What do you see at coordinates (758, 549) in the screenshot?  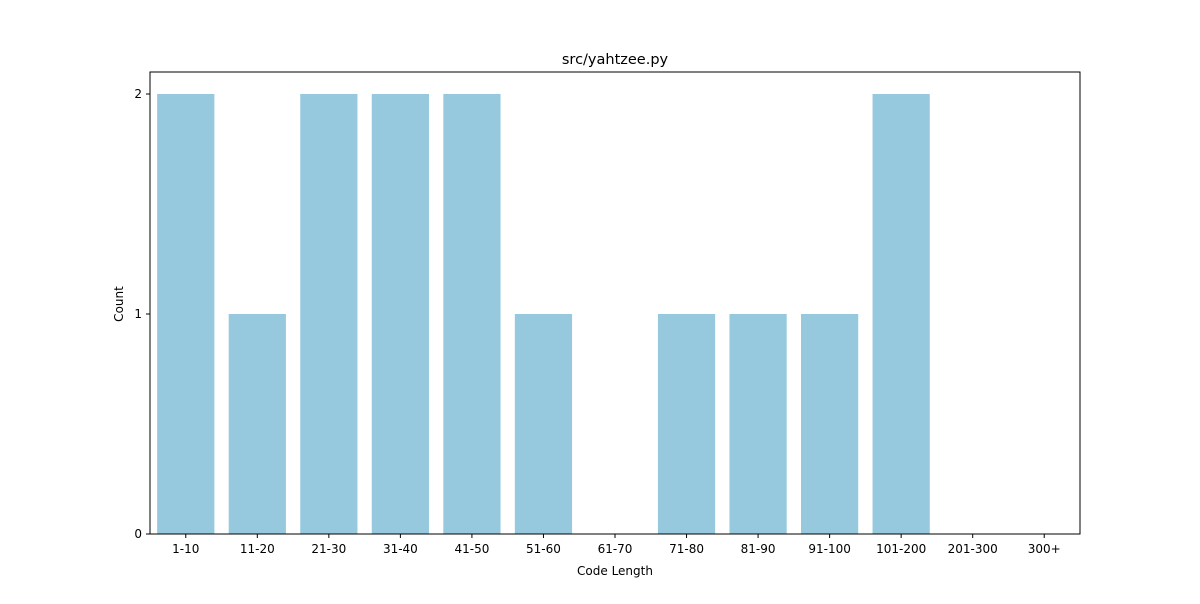 I see `x-tick-label: 81-90` at bounding box center [758, 549].